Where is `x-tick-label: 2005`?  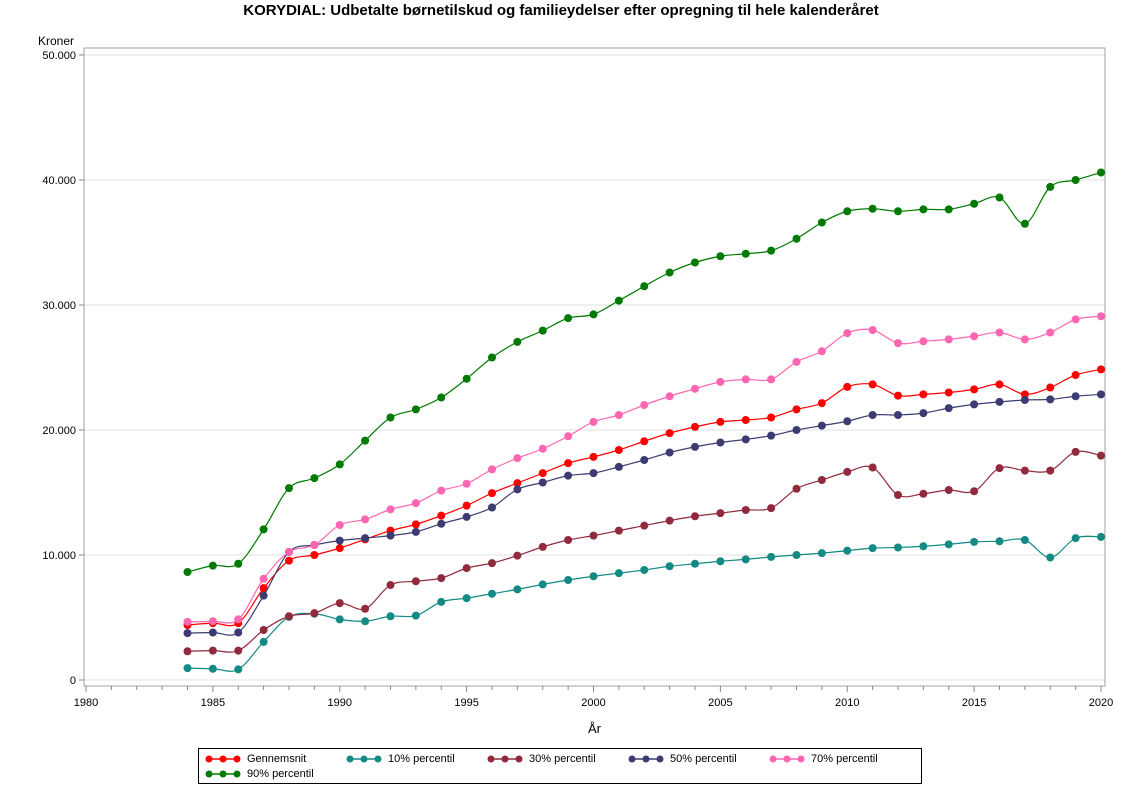 x-tick-label: 2005 is located at coordinates (720, 703).